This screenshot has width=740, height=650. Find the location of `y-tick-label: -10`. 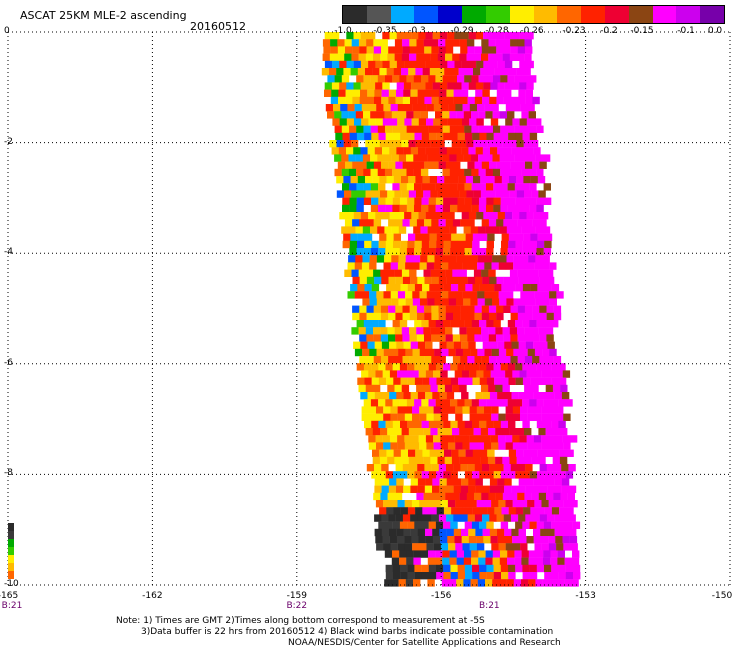

y-tick-label: -10 is located at coordinates (11, 584).